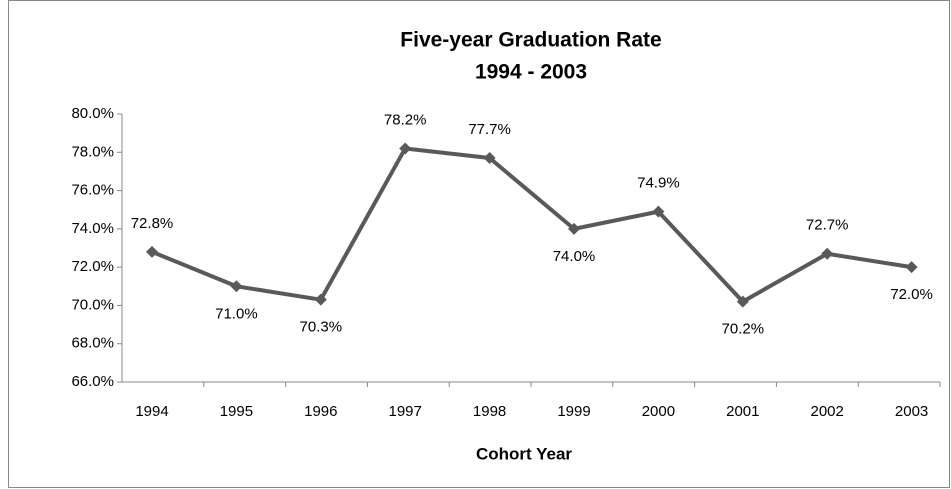 The image size is (951, 489). What do you see at coordinates (92, 113) in the screenshot?
I see `y-tick-label: 80.0%` at bounding box center [92, 113].